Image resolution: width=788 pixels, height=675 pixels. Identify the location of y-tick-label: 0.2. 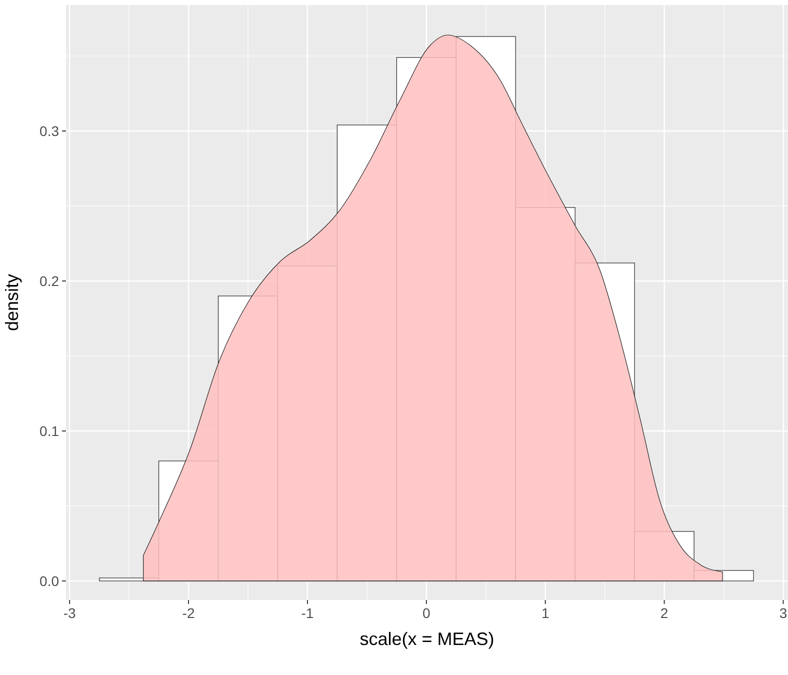
(50, 280).